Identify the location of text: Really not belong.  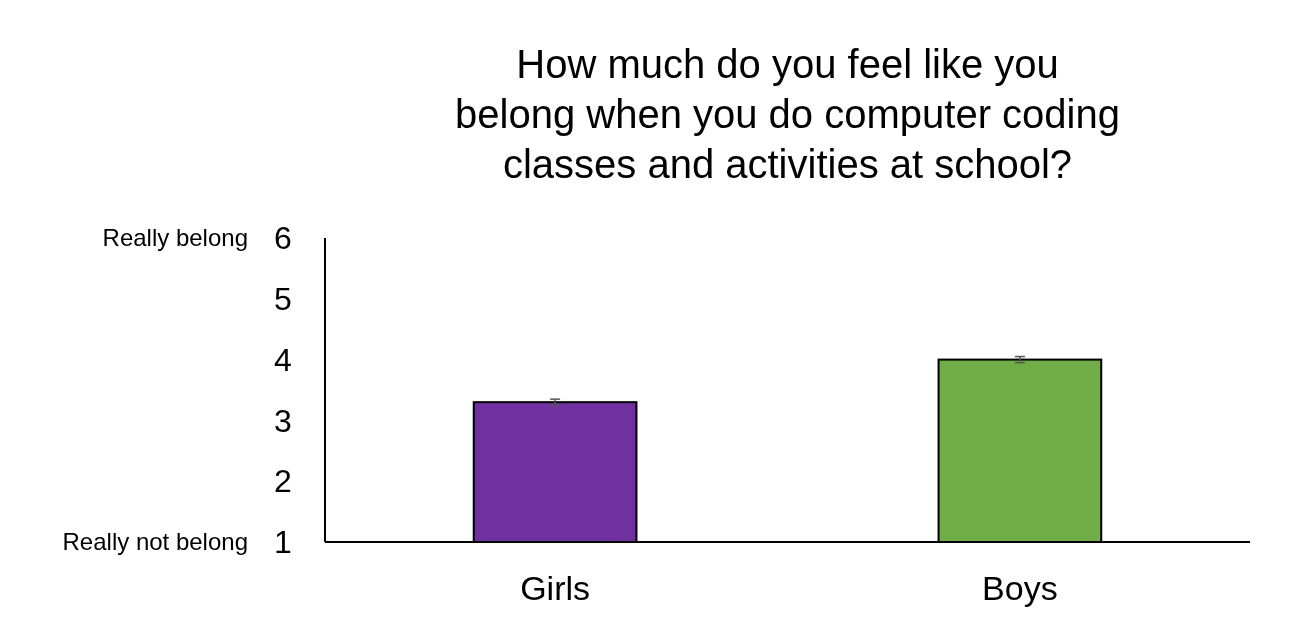
(155, 542).